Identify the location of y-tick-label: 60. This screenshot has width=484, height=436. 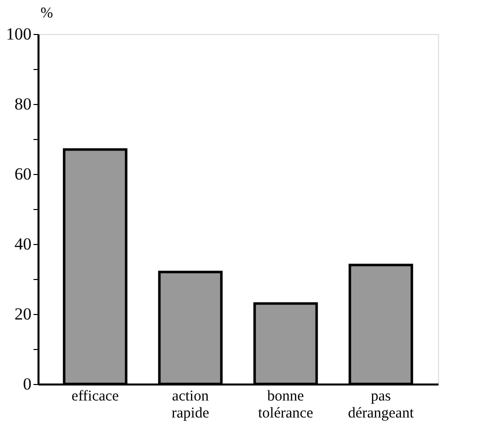
(23, 174).